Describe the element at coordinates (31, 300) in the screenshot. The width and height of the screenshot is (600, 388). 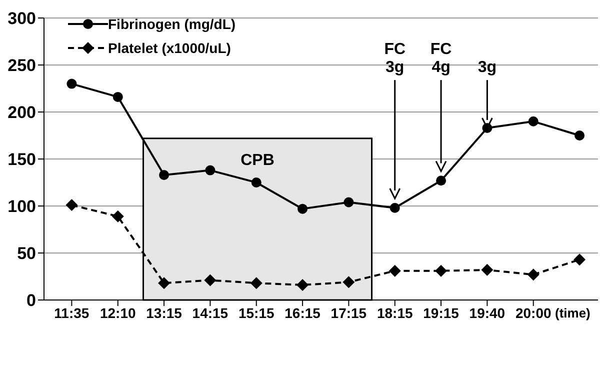
I see `y-tick-label: 0` at that location.